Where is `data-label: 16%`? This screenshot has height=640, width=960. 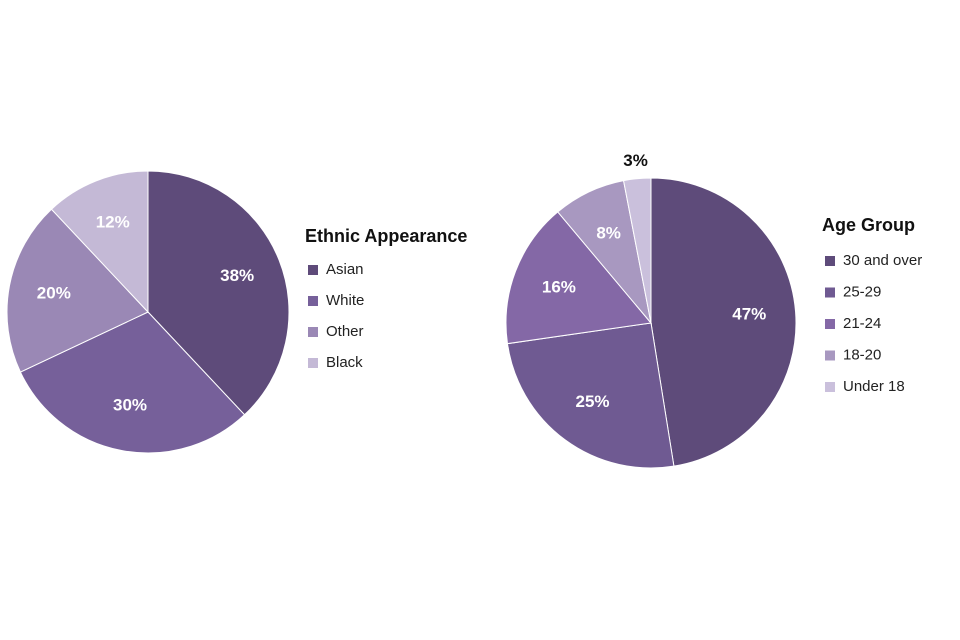
data-label: 16% is located at coordinates (559, 286).